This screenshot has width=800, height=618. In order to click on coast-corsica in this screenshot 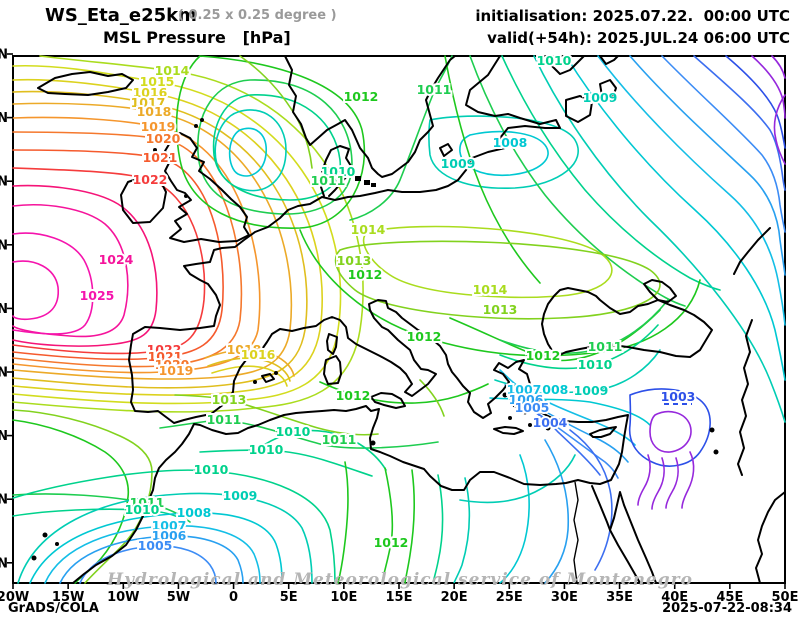, I will do `click(332, 344)`.